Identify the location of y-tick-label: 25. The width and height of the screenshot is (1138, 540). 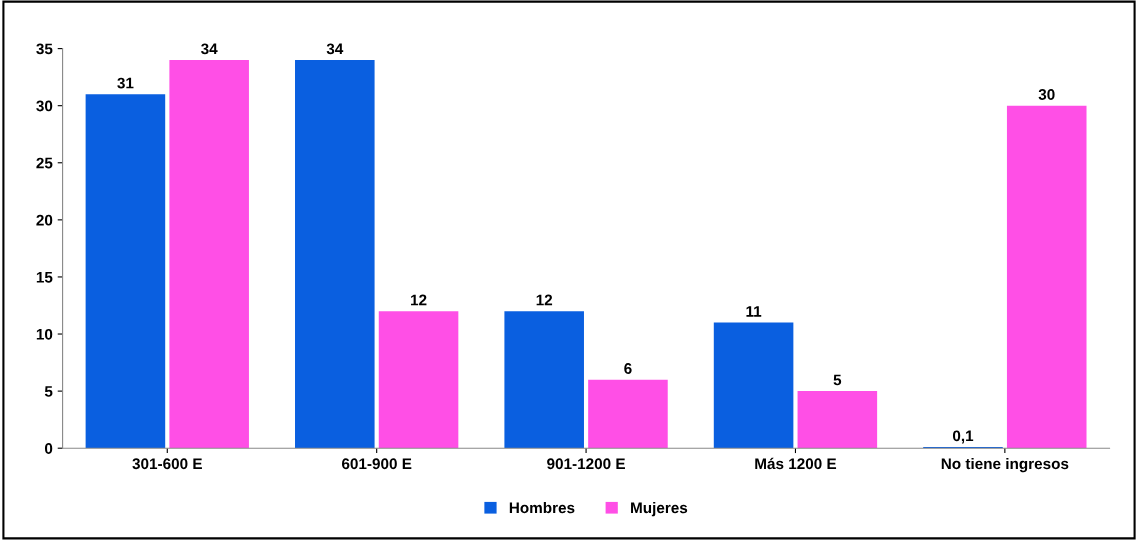
(44, 163).